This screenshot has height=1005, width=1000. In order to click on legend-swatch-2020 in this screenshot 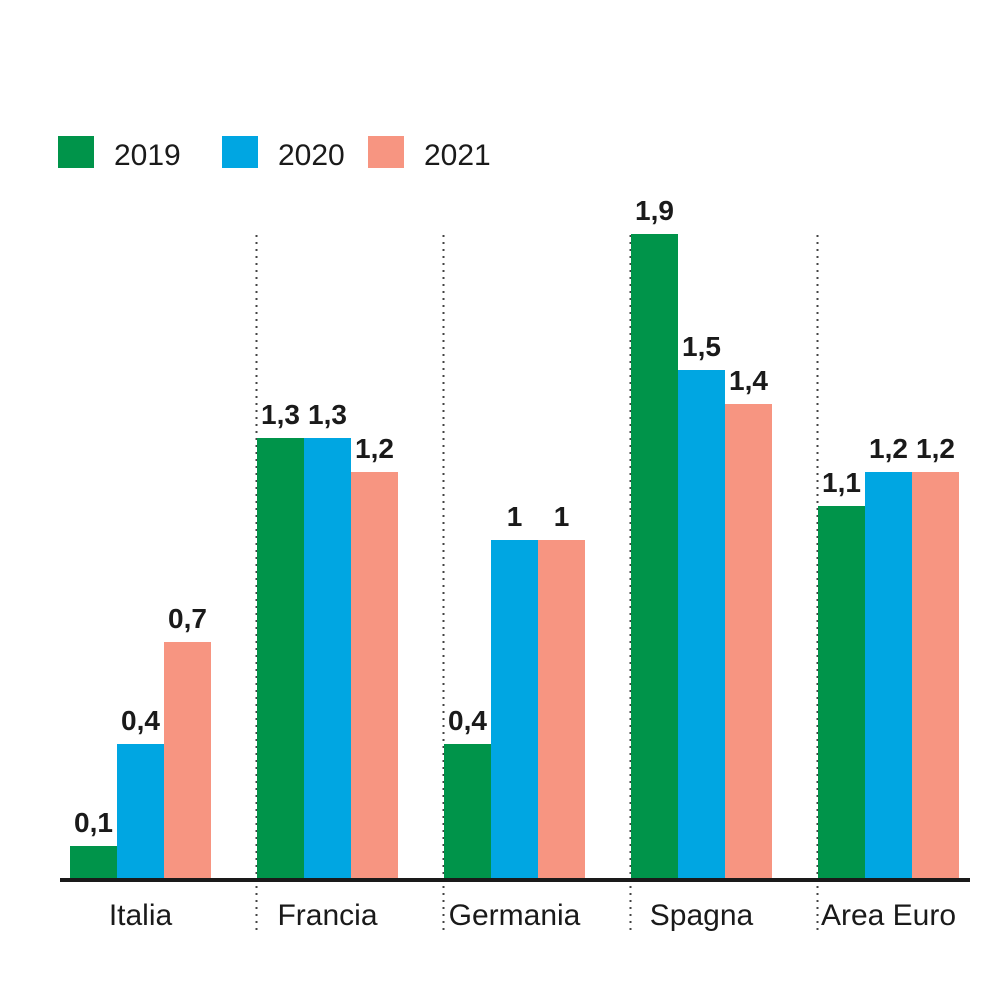, I will do `click(240, 152)`.